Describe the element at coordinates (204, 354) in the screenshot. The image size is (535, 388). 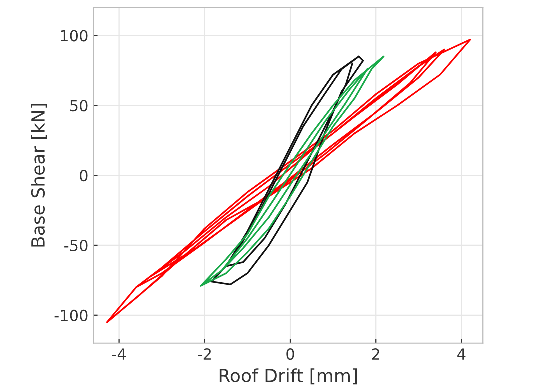
I see `x-tick-label: -2` at that location.